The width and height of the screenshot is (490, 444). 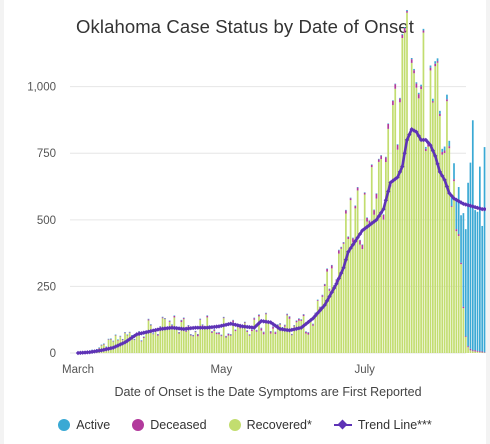 What do you see at coordinates (169, 425) in the screenshot?
I see `legend-item-deceased: Deceased` at bounding box center [169, 425].